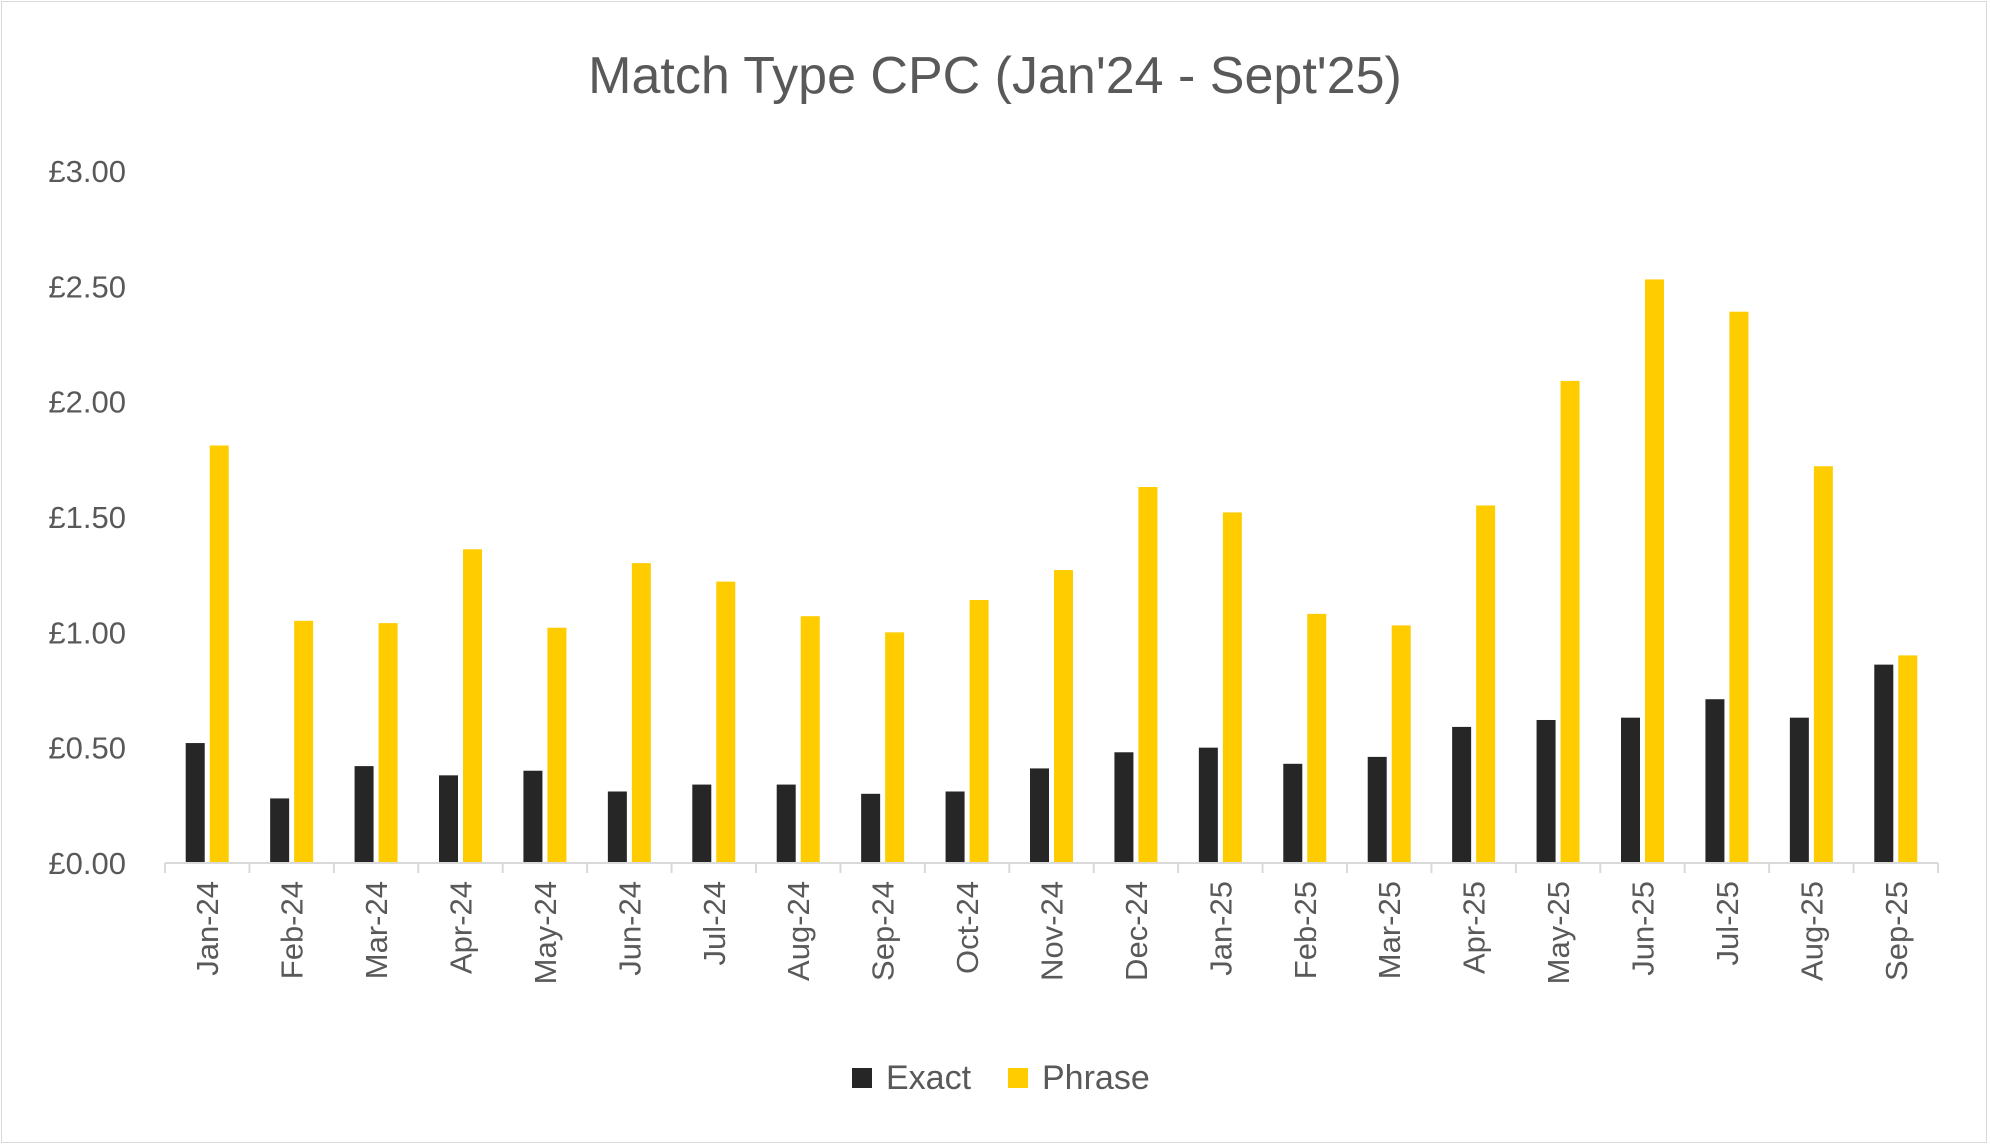 The image size is (1990, 1146). I want to click on x-tick-label: Nov-24, so click(1052, 931).